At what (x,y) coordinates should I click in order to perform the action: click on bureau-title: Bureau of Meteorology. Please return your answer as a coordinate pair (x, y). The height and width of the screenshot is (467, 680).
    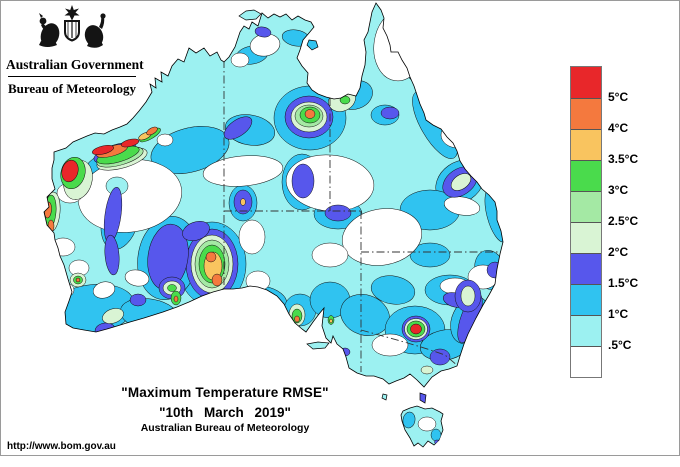
    Looking at the image, I should click on (72, 88).